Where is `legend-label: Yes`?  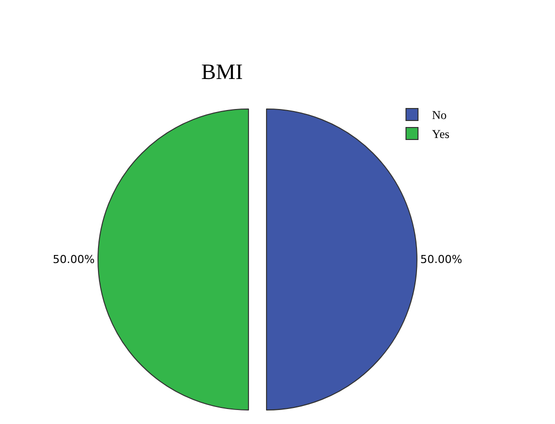 legend-label: Yes is located at coordinates (441, 134).